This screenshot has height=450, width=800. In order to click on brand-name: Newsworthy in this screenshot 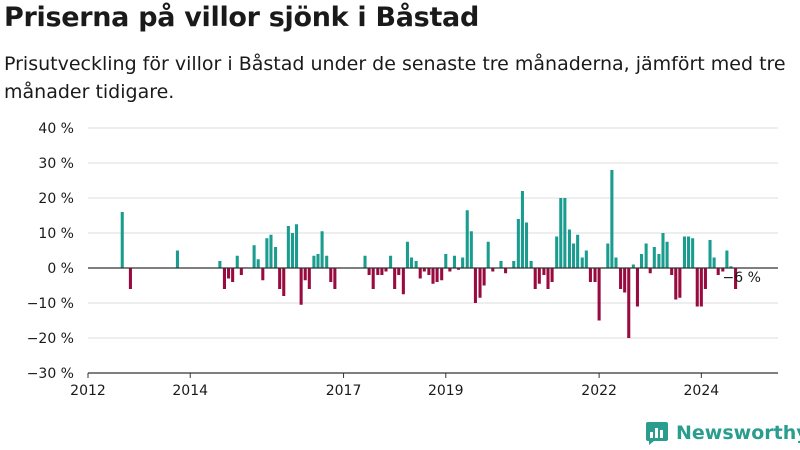, I will do `click(738, 433)`.